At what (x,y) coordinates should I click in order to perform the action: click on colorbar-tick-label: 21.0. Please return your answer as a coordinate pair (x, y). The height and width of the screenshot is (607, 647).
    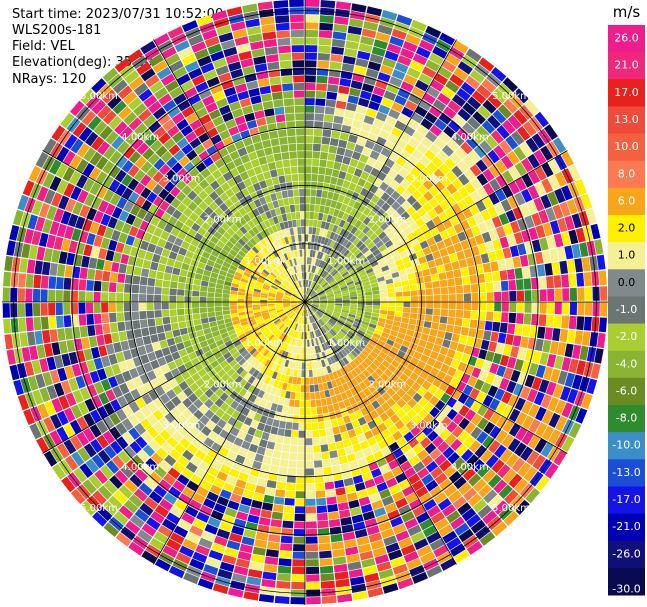
    Looking at the image, I should click on (626, 65).